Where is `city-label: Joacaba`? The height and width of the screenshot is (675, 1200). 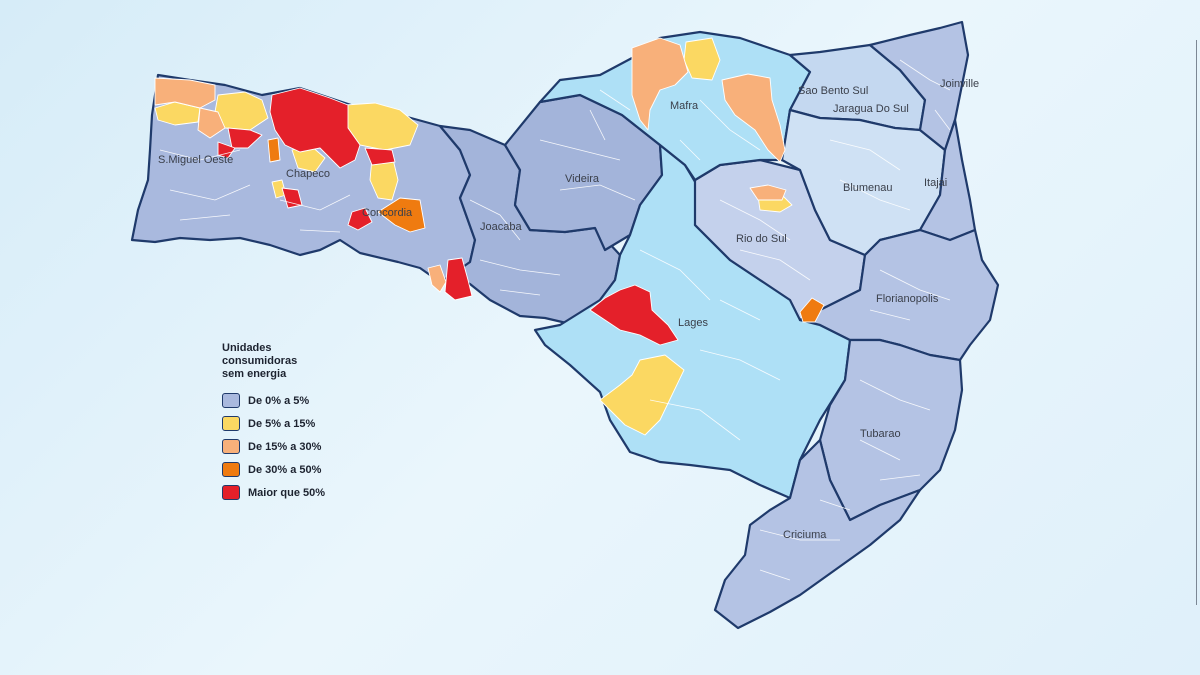 city-label: Joacaba is located at coordinates (501, 227).